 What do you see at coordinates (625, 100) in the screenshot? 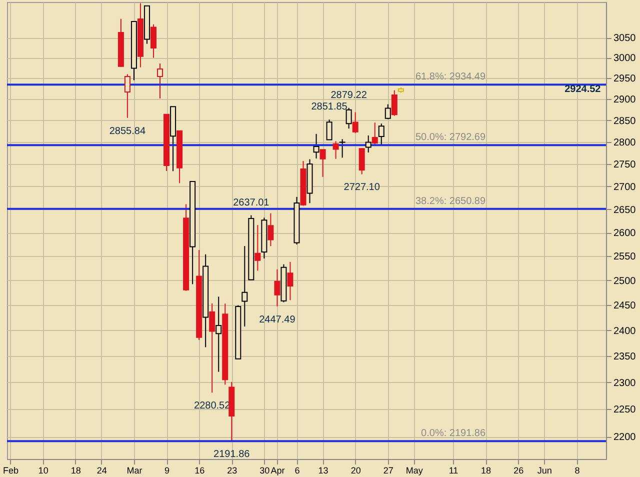
I see `y-tick-label: 2900` at bounding box center [625, 100].